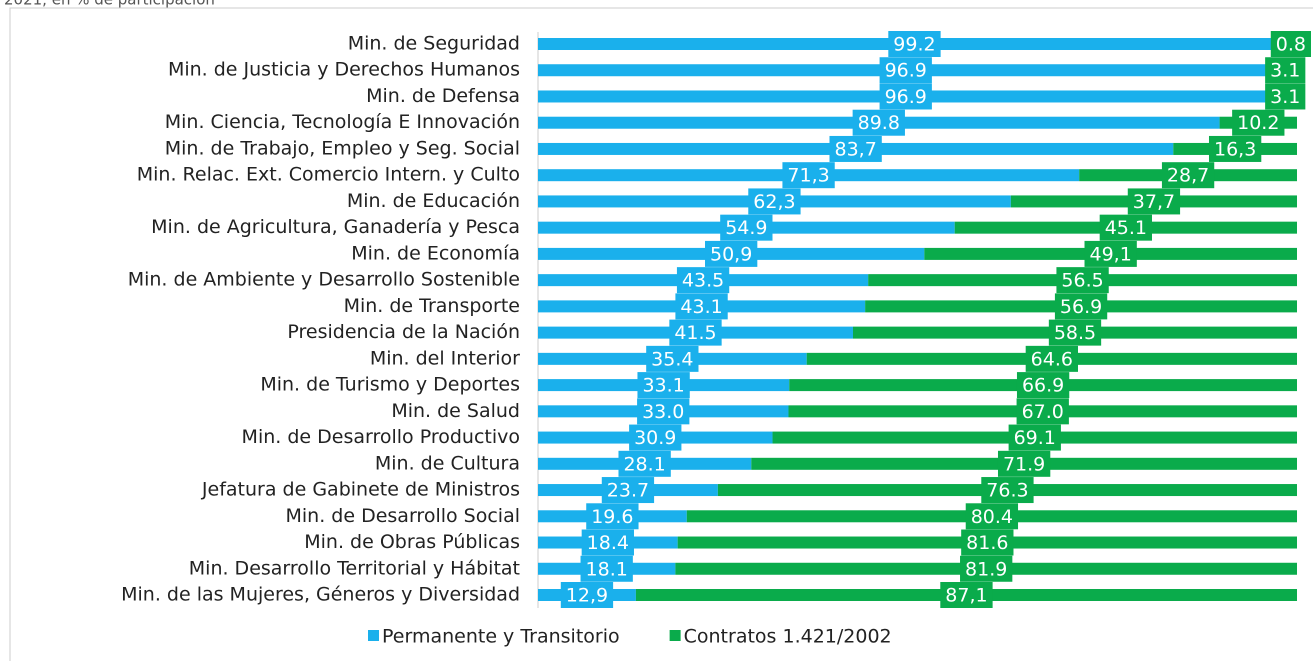 This screenshot has height=661, width=1313. I want to click on value-label: 71.9, so click(1024, 464).